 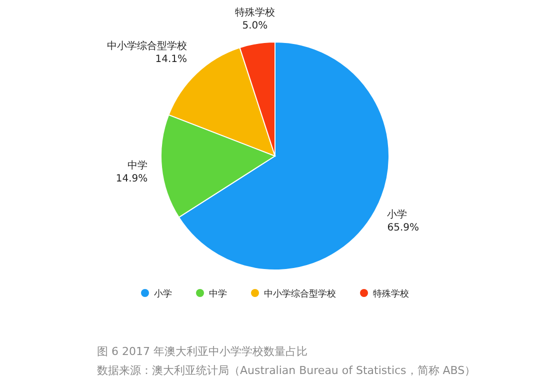 I want to click on slice-label: 小学, so click(x=397, y=214).